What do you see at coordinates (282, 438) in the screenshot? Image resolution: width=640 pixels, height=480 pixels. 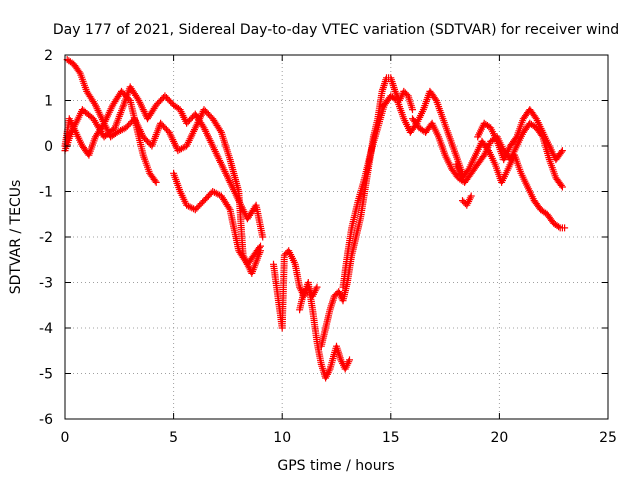 I see `x-tick-label: 10` at bounding box center [282, 438].